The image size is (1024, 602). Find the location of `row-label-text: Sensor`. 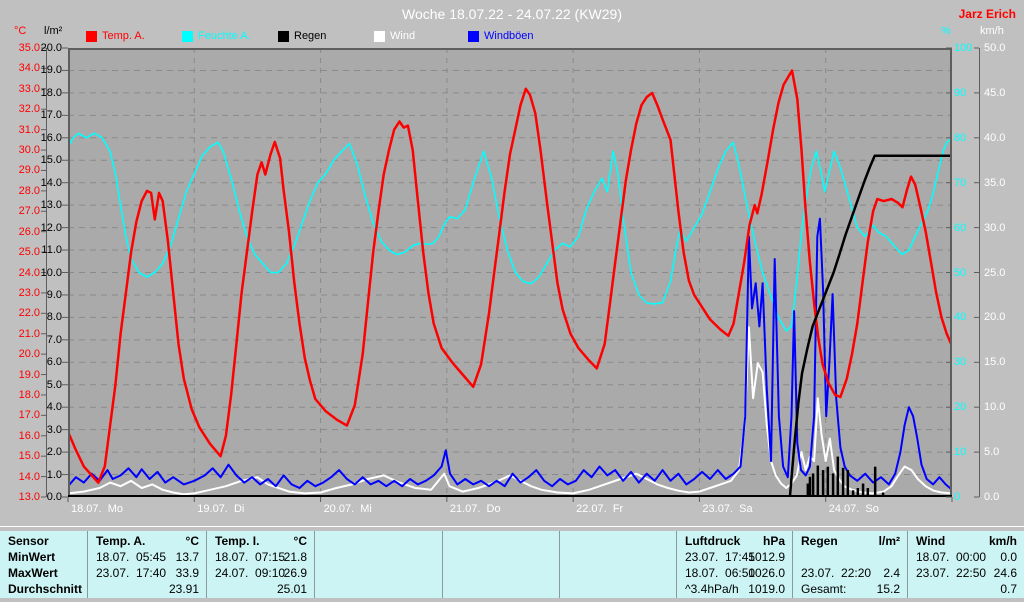

row-label-text: Sensor is located at coordinates (28, 541).